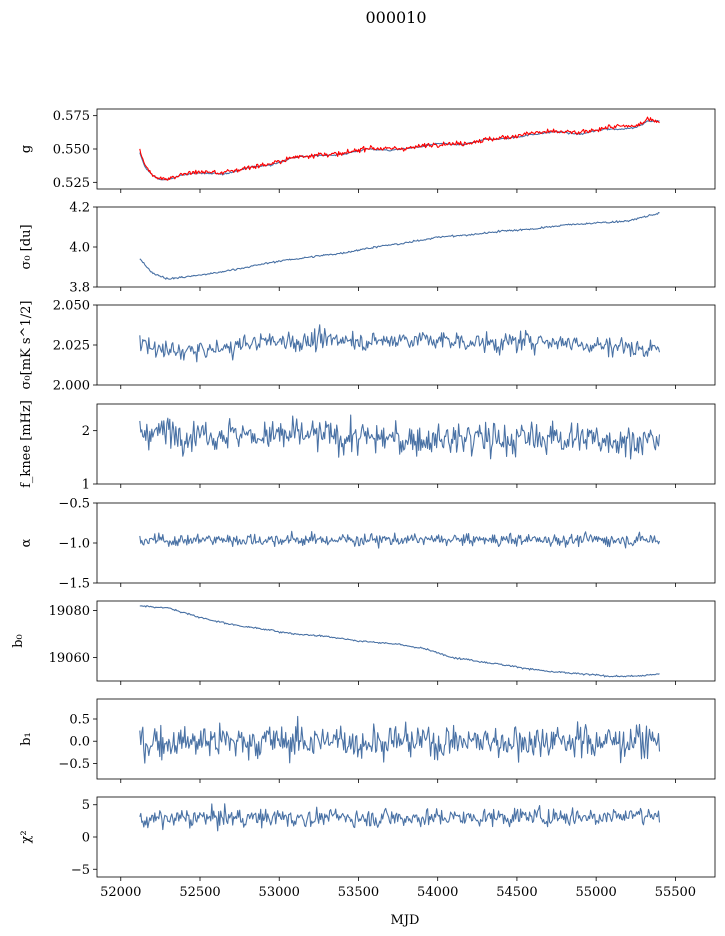  Describe the element at coordinates (71, 386) in the screenshot. I see `y-tick-label-sigma0-mks: 2.000` at that location.